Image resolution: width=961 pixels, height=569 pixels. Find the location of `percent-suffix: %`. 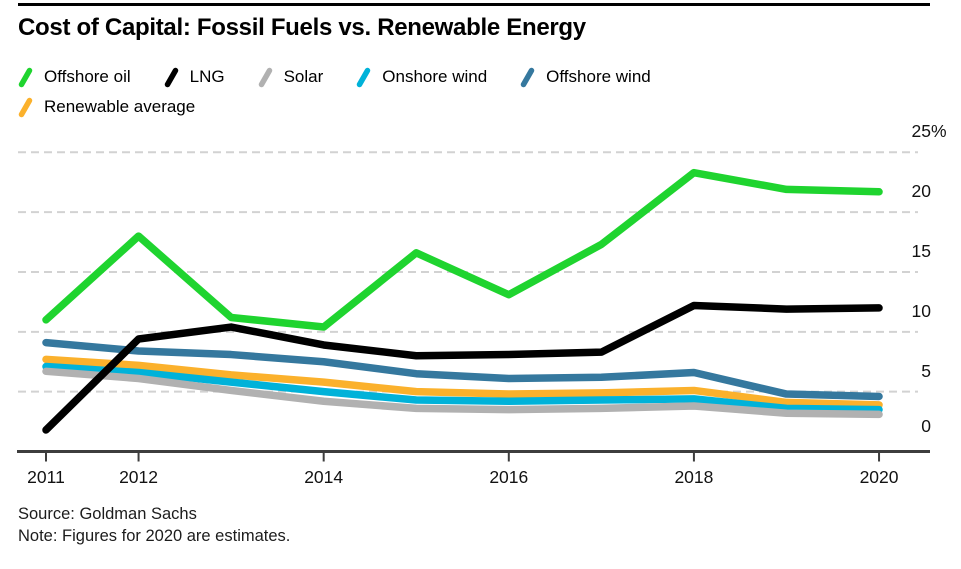

percent-suffix: % is located at coordinates (939, 131).